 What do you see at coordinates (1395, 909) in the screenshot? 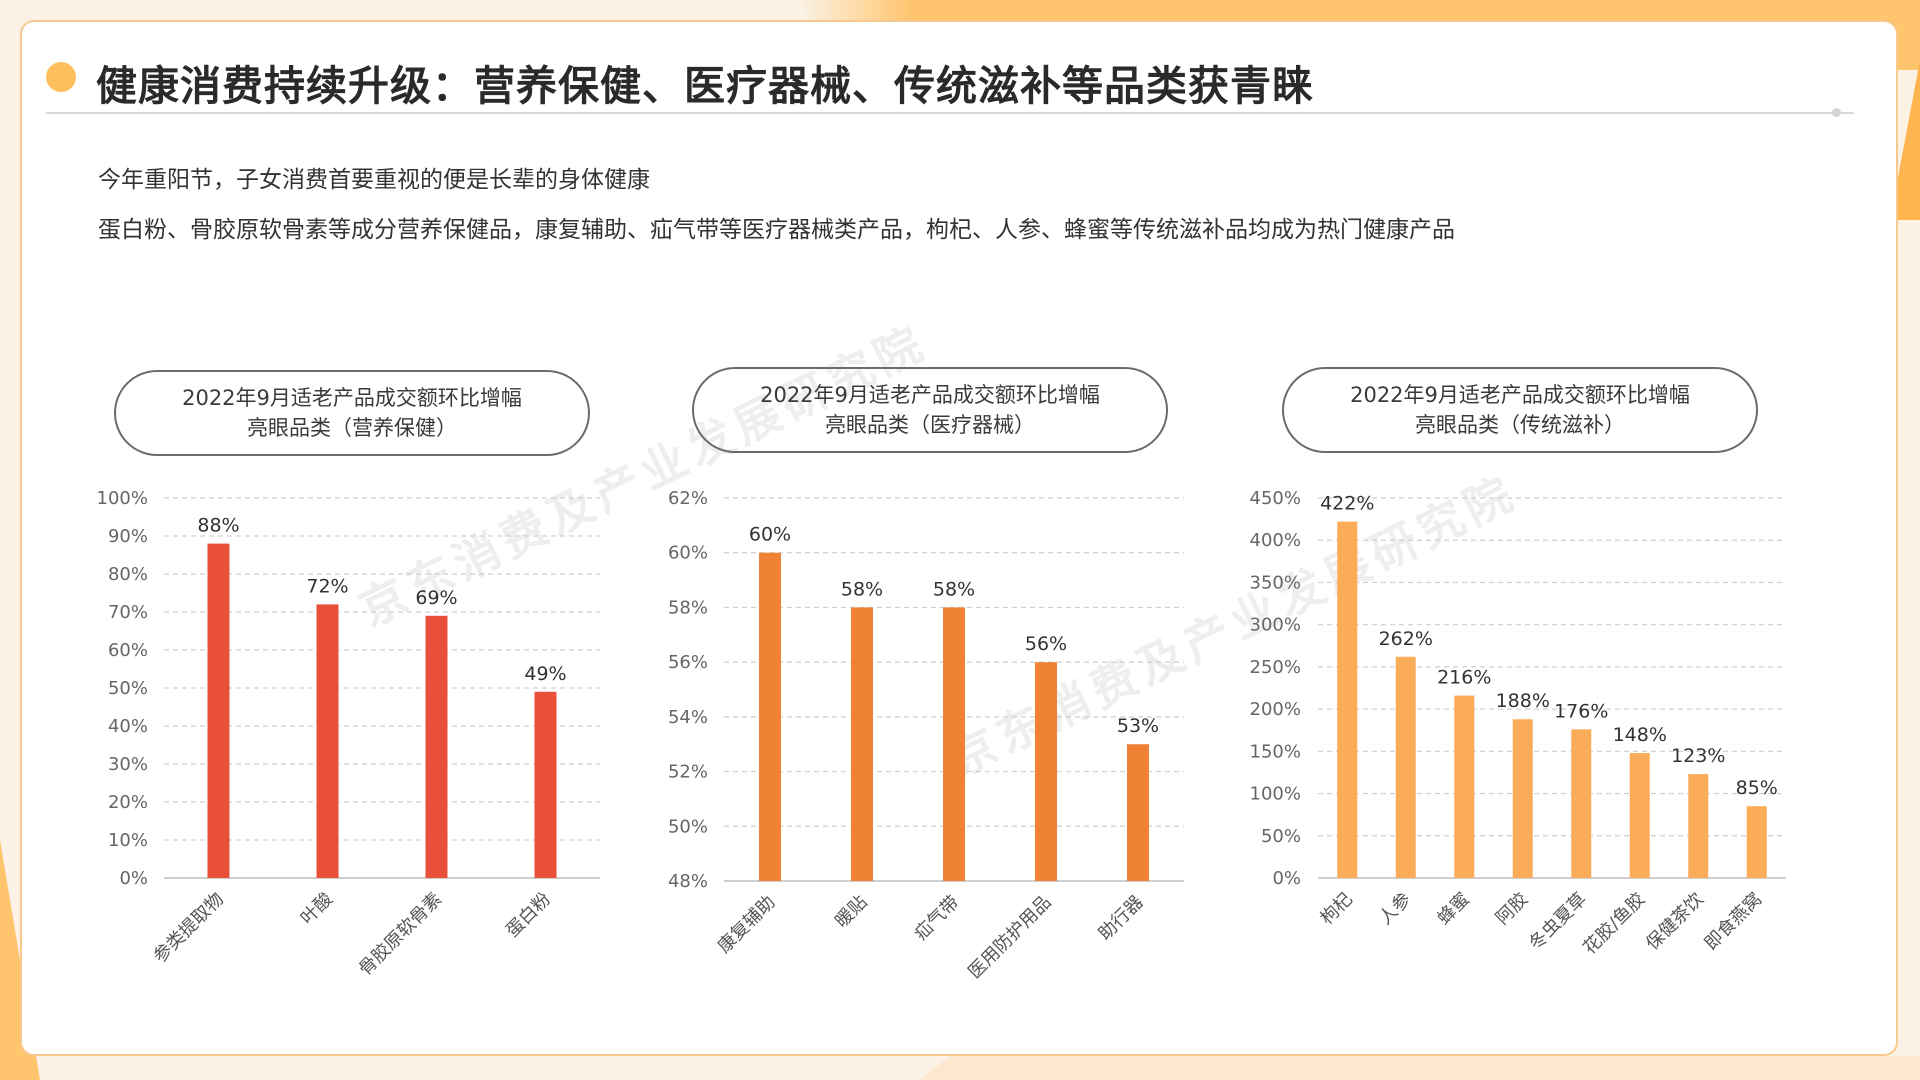
I see `category-label: 人参` at bounding box center [1395, 909].